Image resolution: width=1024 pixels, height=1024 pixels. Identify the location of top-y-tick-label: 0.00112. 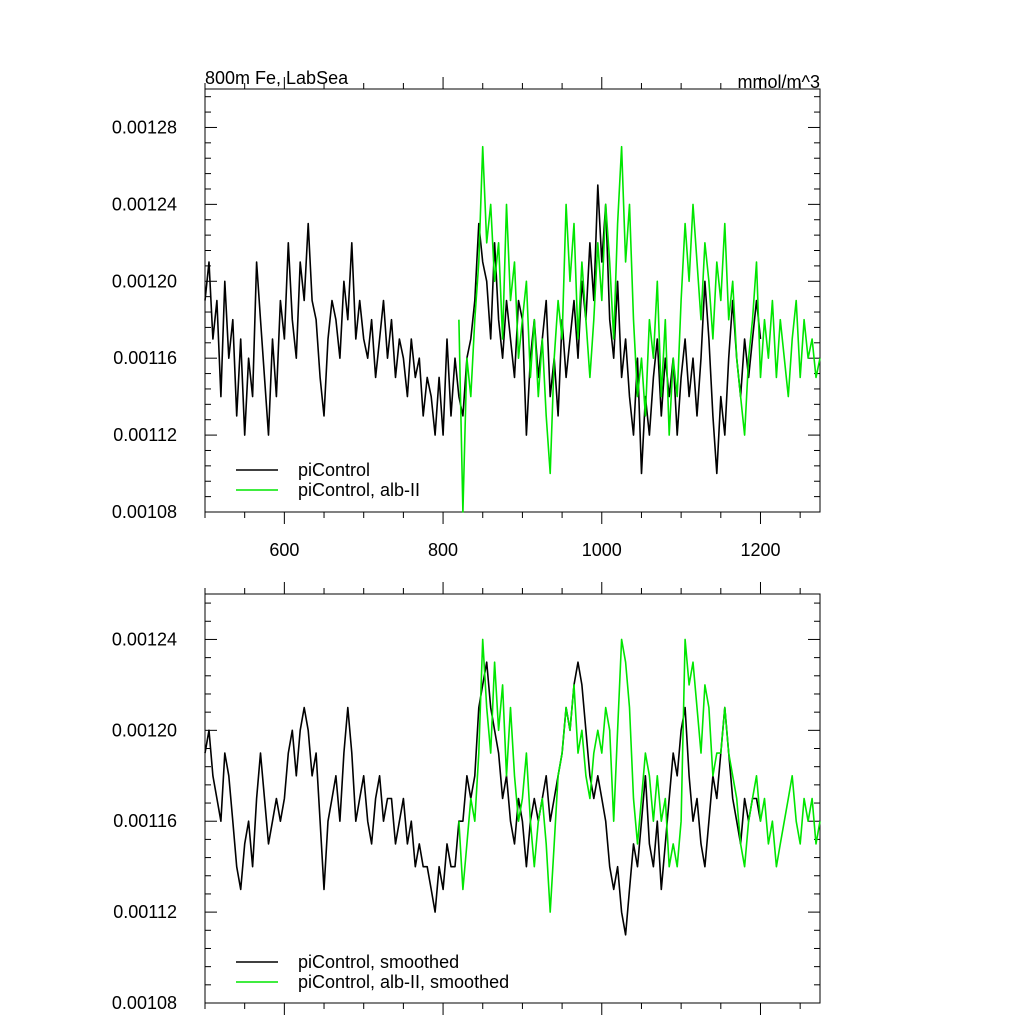
(145, 435).